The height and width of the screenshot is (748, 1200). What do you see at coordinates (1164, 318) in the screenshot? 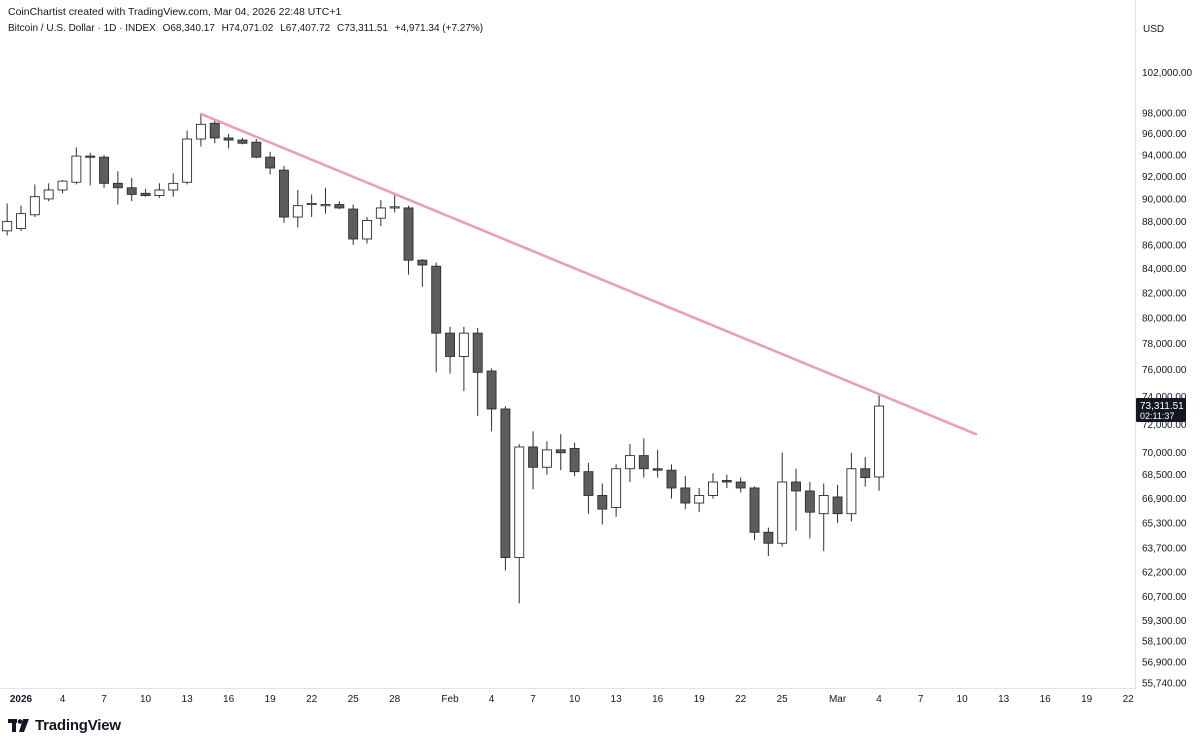
I see `price-tick-label: 80,000.00` at bounding box center [1164, 318].